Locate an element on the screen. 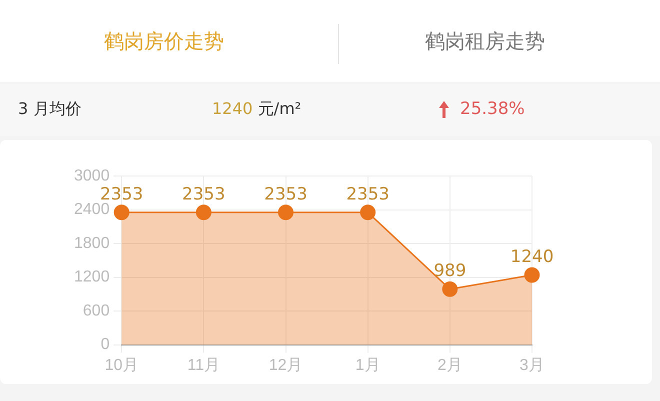 The width and height of the screenshot is (660, 401). y-tick-label: 0 is located at coordinates (105, 345).